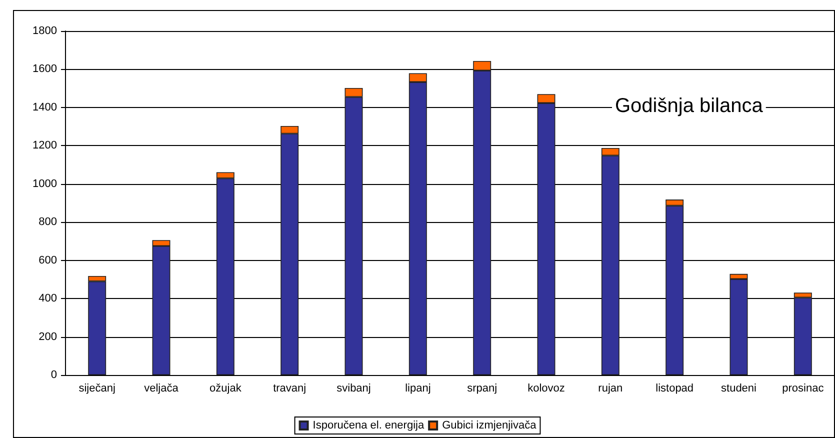  Describe the element at coordinates (490, 426) in the screenshot. I see `legend-label: Gubici izmjenjivača` at that location.